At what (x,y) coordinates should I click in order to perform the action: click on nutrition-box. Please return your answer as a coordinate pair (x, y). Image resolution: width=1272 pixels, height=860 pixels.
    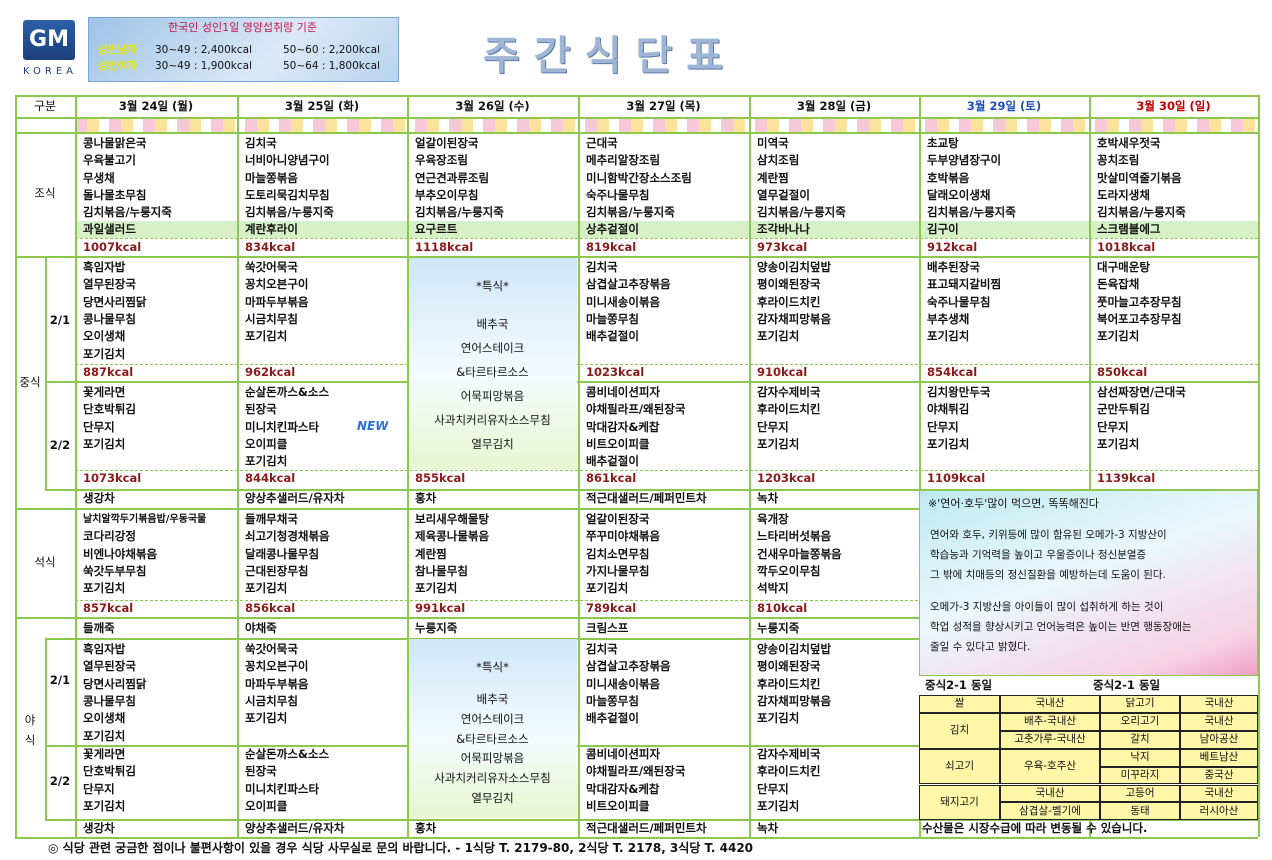
    Looking at the image, I should click on (243, 49).